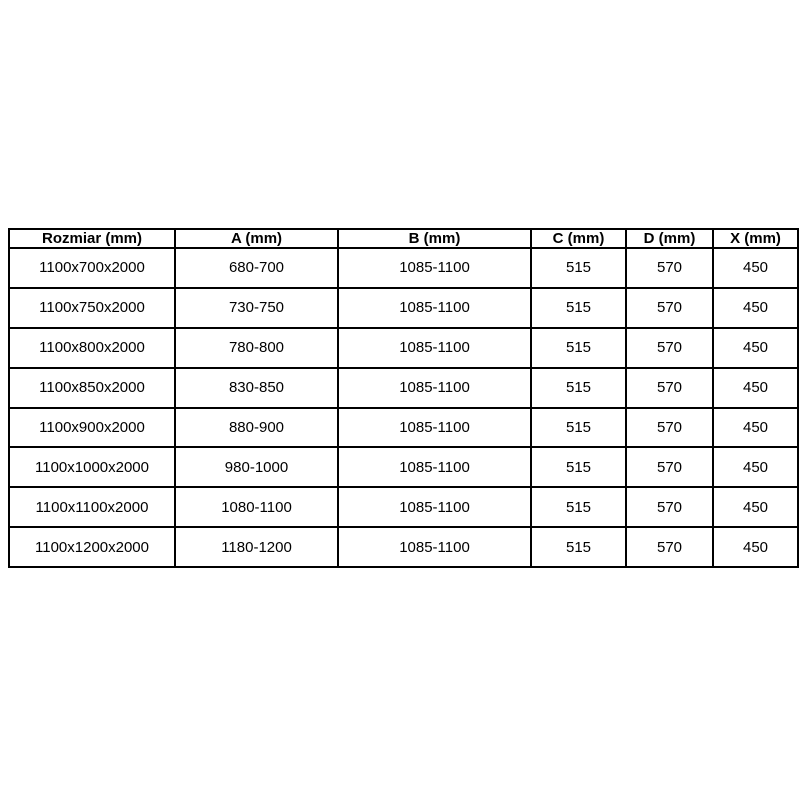 The height and width of the screenshot is (800, 800). Describe the element at coordinates (256, 507) in the screenshot. I see `table-cell: 1080-1100` at that location.